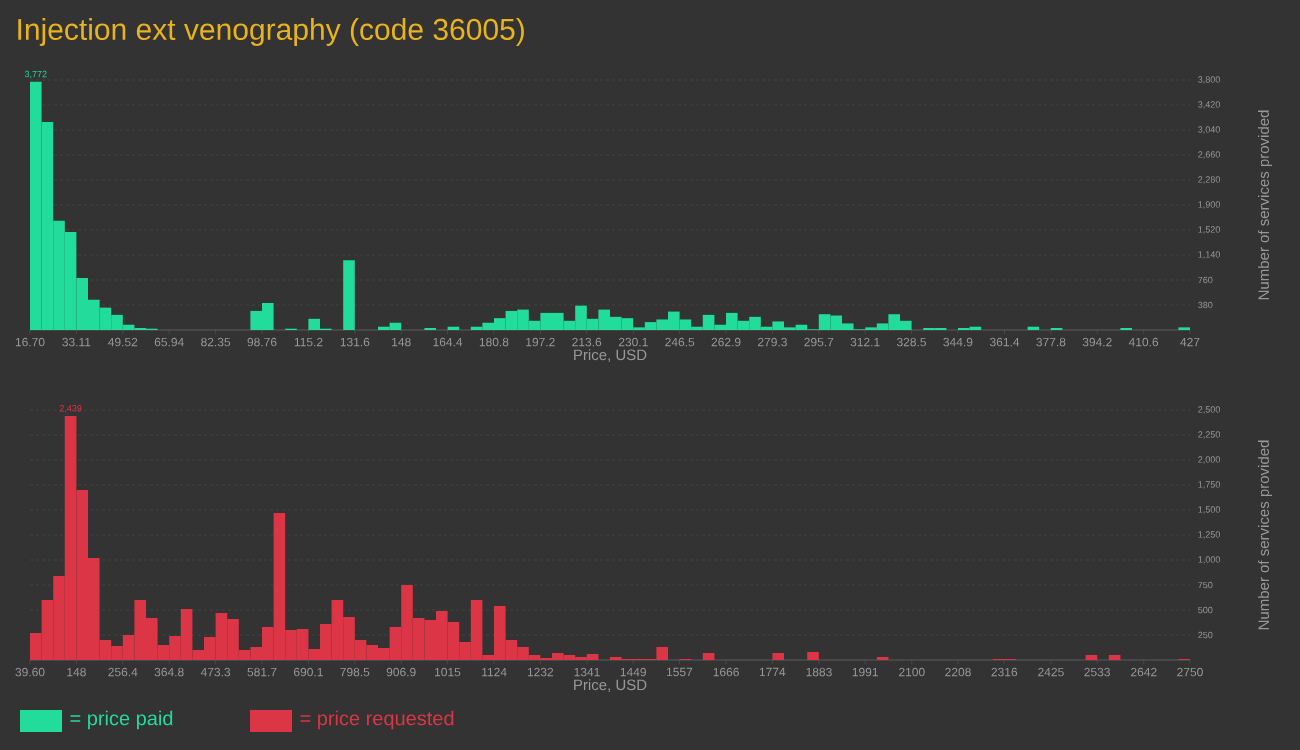 Image resolution: width=1300 pixels, height=750 pixels. Describe the element at coordinates (633, 672) in the screenshot. I see `x-tick-label: 1449` at that location.